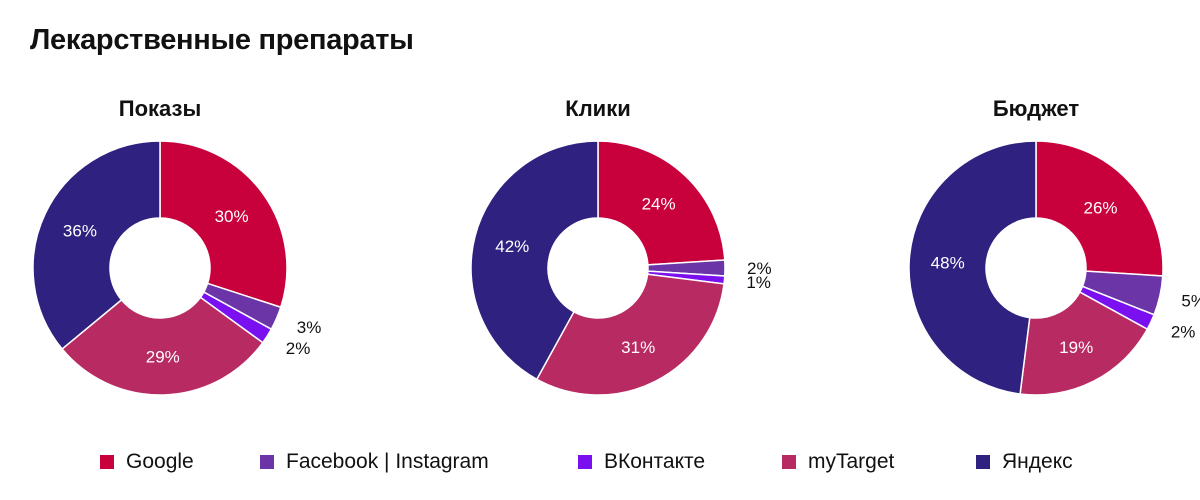 The width and height of the screenshot is (1200, 500). Describe the element at coordinates (387, 461) in the screenshot. I see `legend-label: Facebook | Instagram` at that location.